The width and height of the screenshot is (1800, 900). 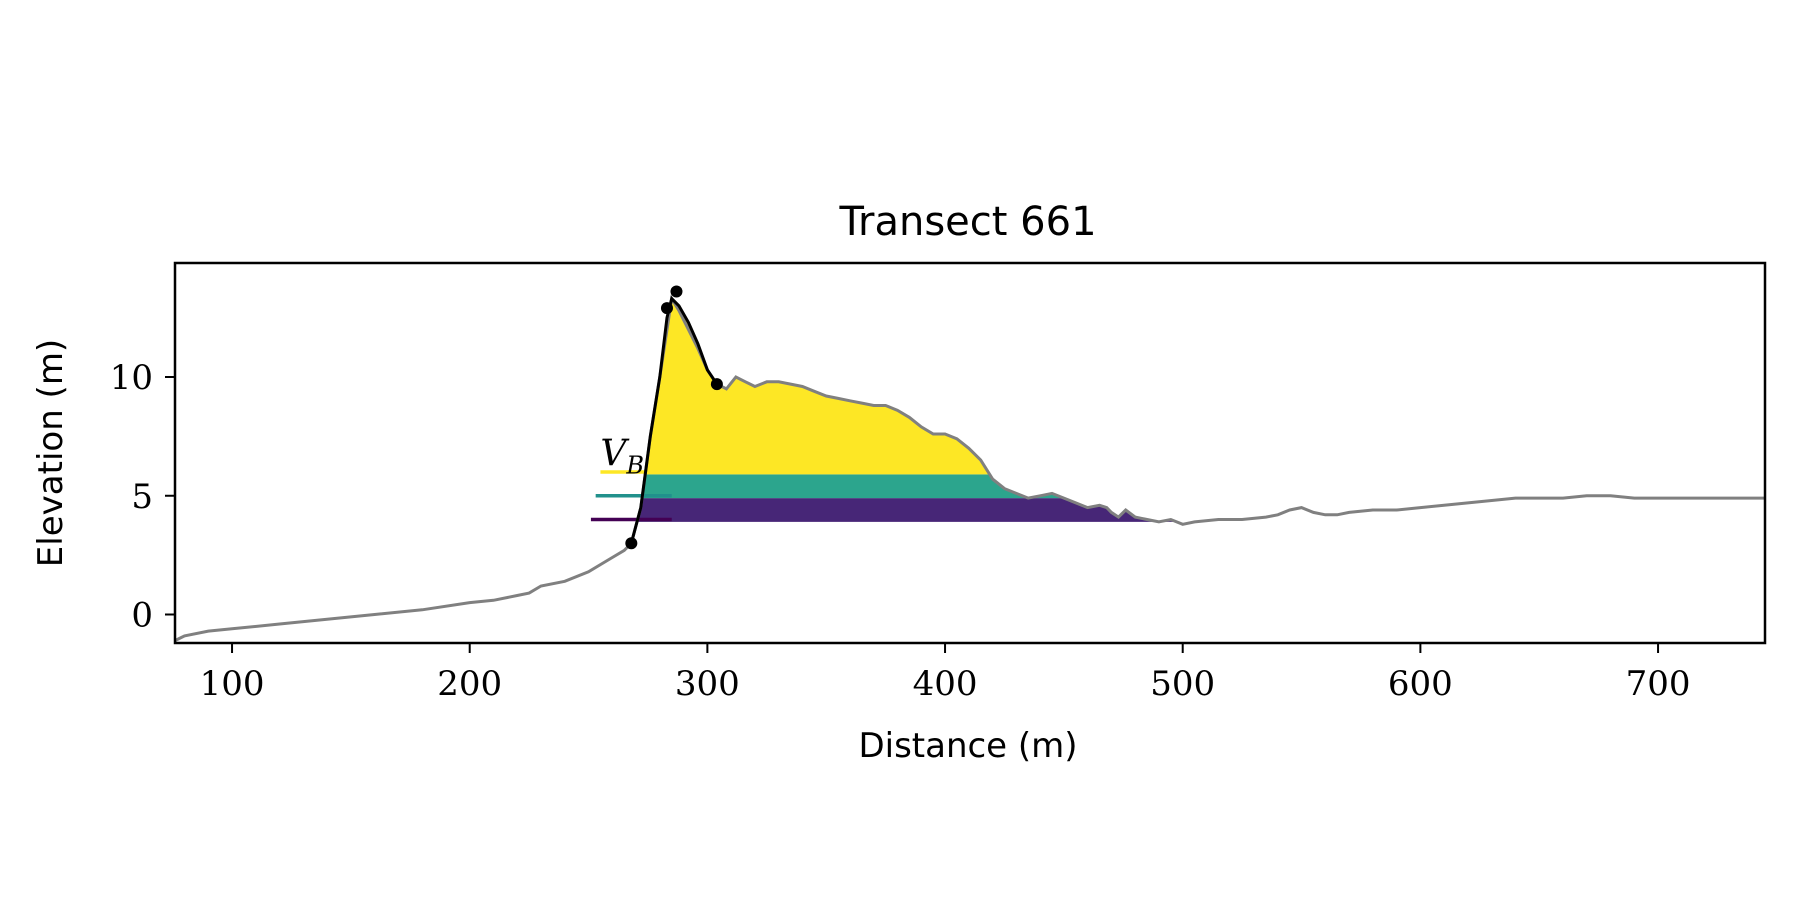 I want to click on y-axis-ticks: 0 5 10, so click(x=142, y=497).